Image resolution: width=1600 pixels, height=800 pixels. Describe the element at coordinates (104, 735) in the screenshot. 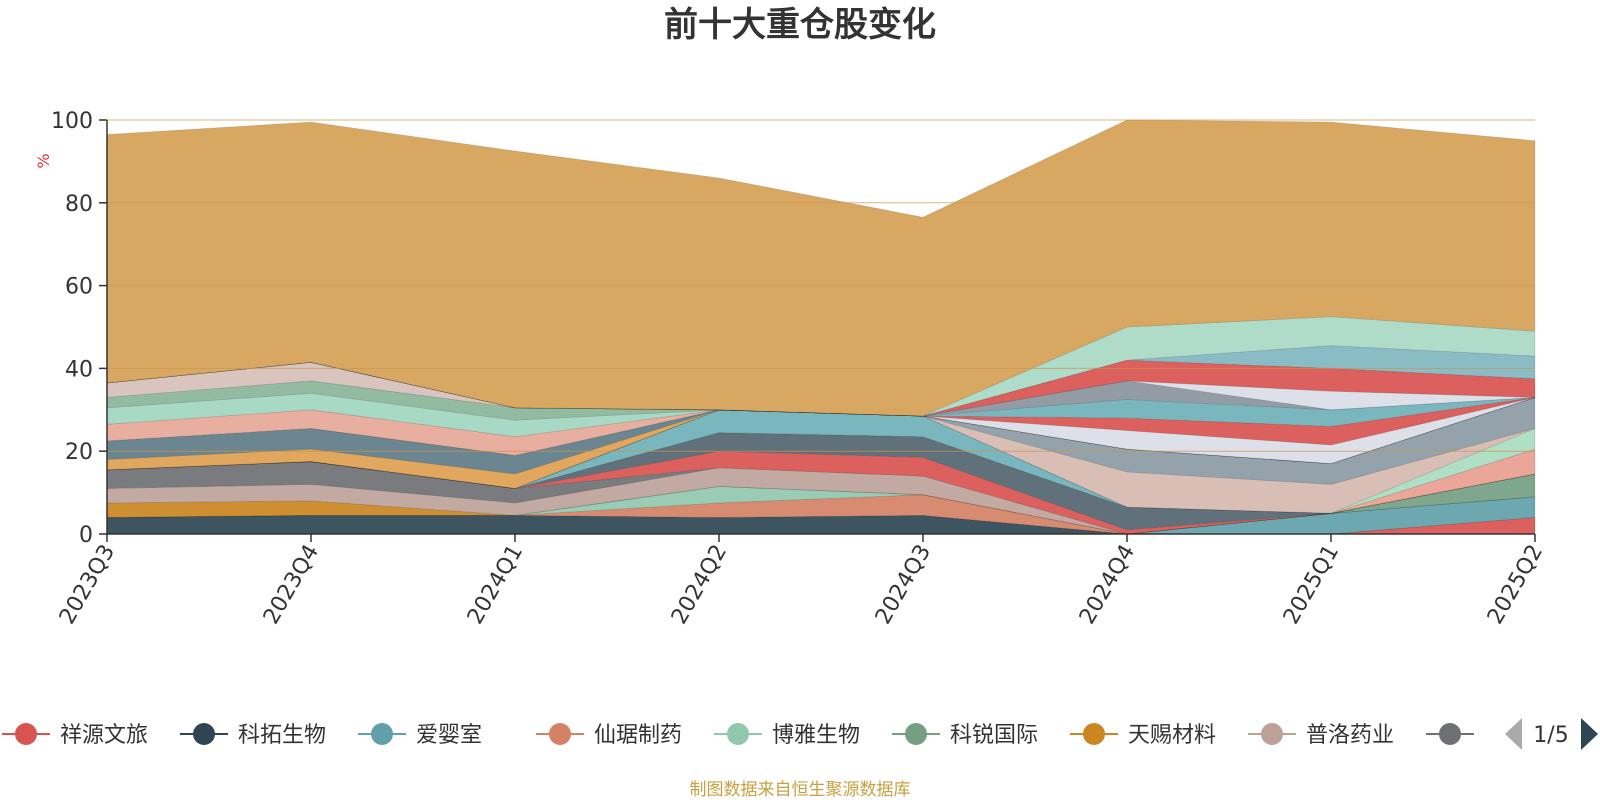

I see `legend-label: 祥源文旅` at that location.